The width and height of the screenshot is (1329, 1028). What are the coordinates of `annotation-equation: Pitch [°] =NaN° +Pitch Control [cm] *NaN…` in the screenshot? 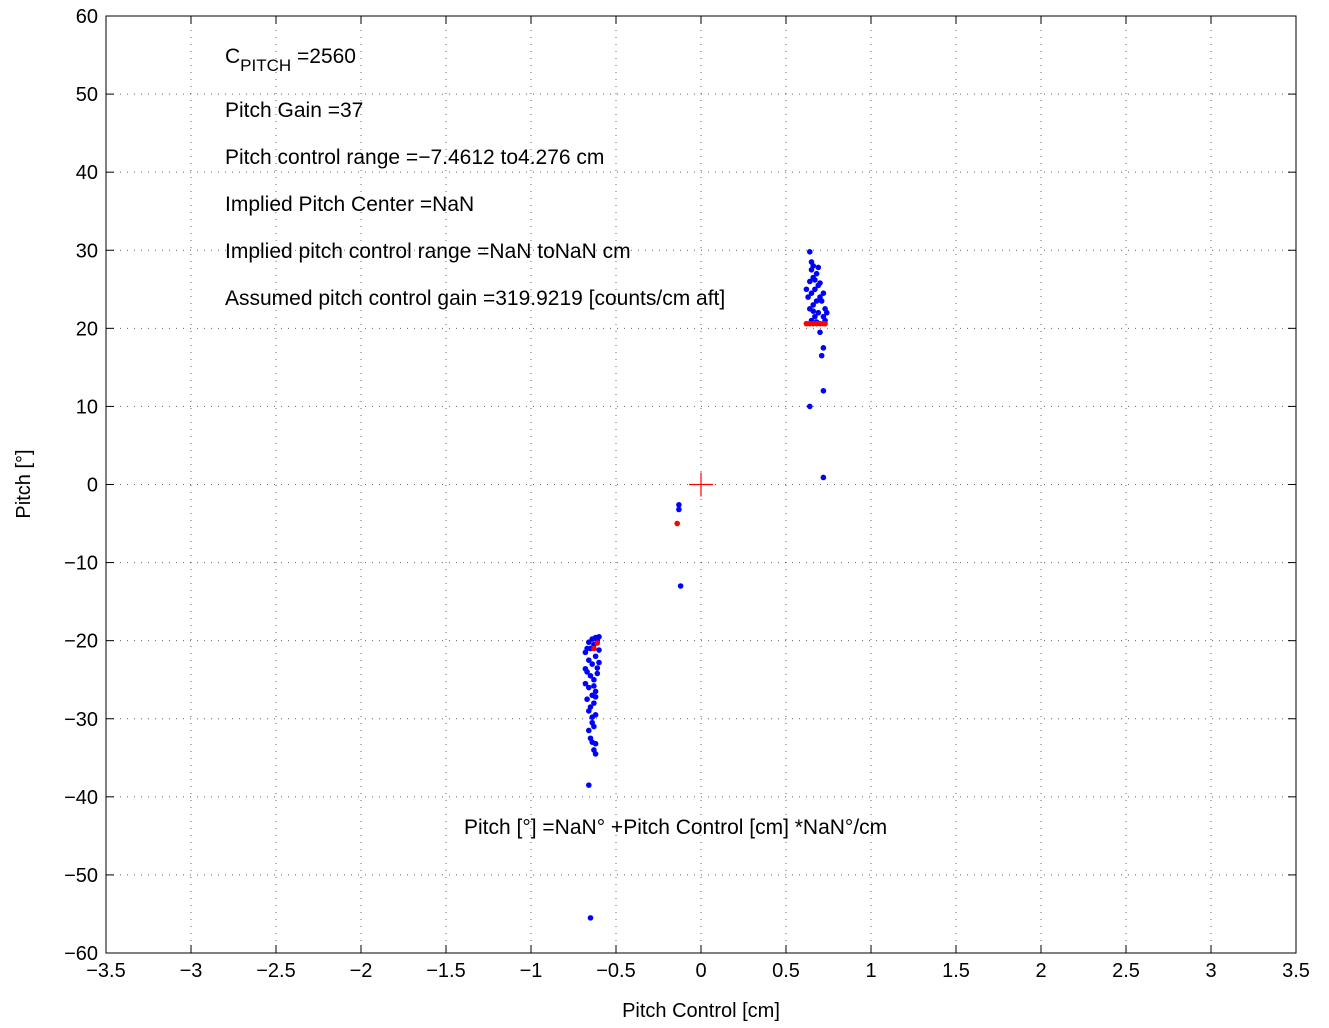 It's located at (675, 827).